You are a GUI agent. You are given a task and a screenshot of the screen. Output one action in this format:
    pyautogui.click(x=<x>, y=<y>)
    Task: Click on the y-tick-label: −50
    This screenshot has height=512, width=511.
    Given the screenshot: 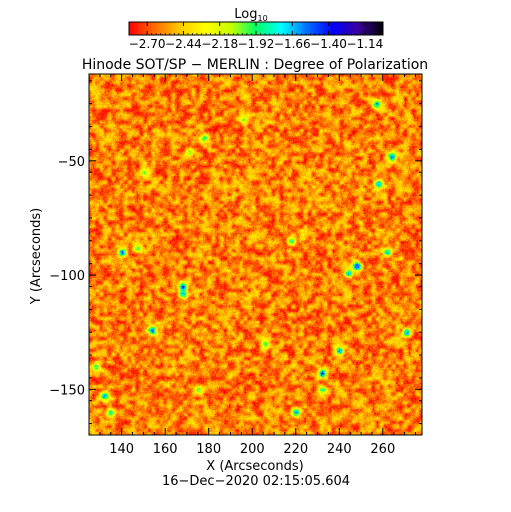 What is the action you would take?
    pyautogui.click(x=71, y=162)
    